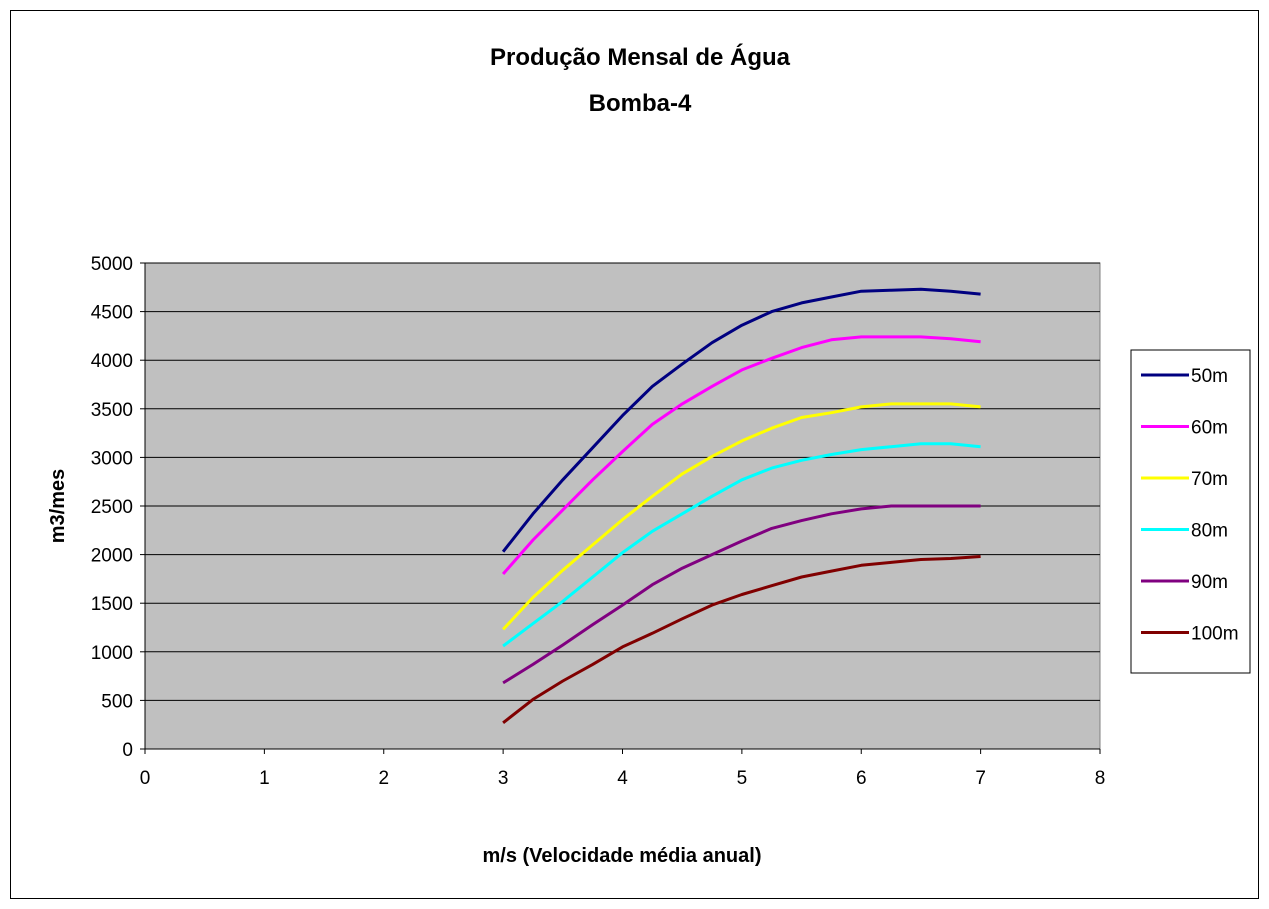 Image resolution: width=1269 pixels, height=909 pixels. What do you see at coordinates (503, 778) in the screenshot?
I see `x-tick-label: 3` at bounding box center [503, 778].